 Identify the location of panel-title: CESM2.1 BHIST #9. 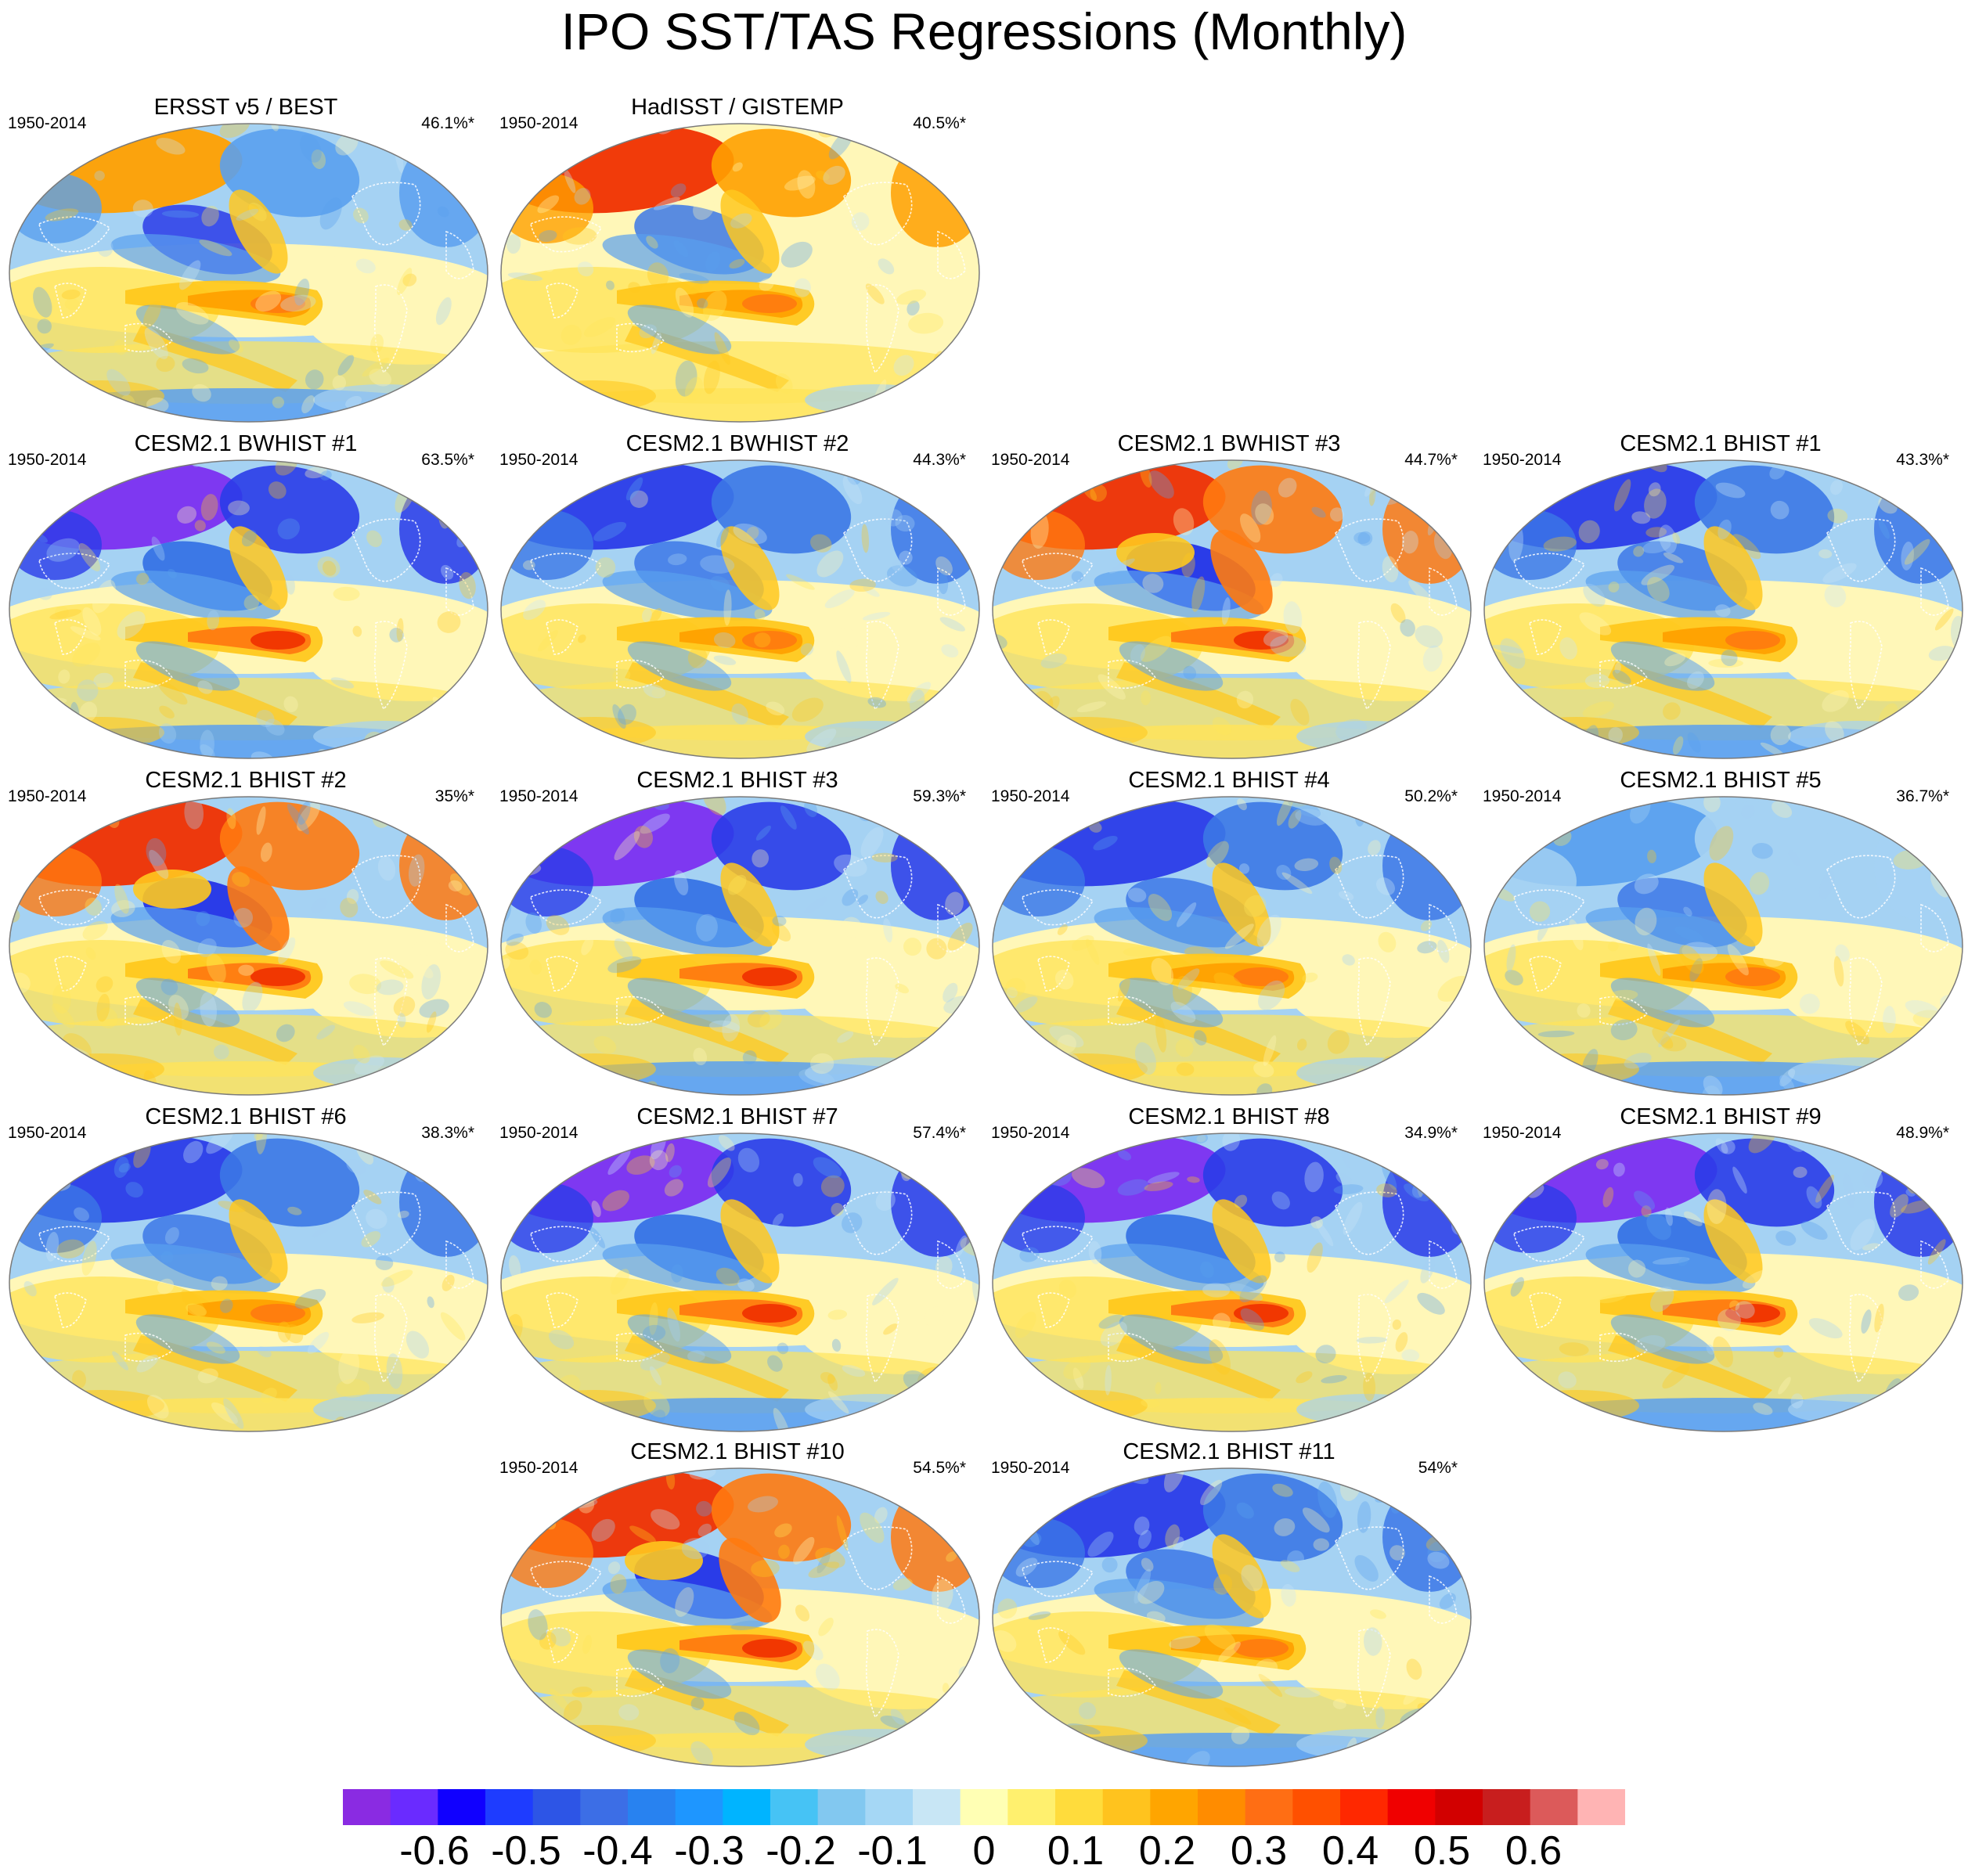
(1721, 1116).